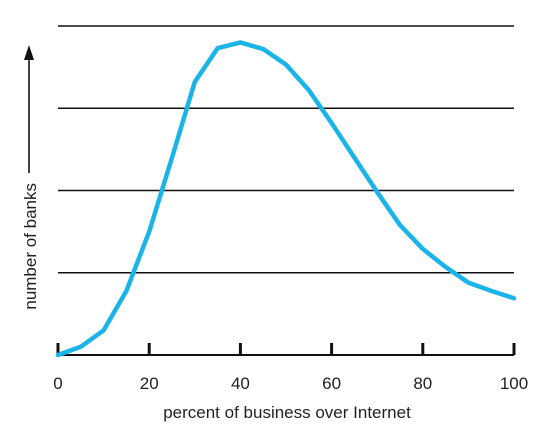  What do you see at coordinates (57, 383) in the screenshot?
I see `x-tick-label: 0` at bounding box center [57, 383].